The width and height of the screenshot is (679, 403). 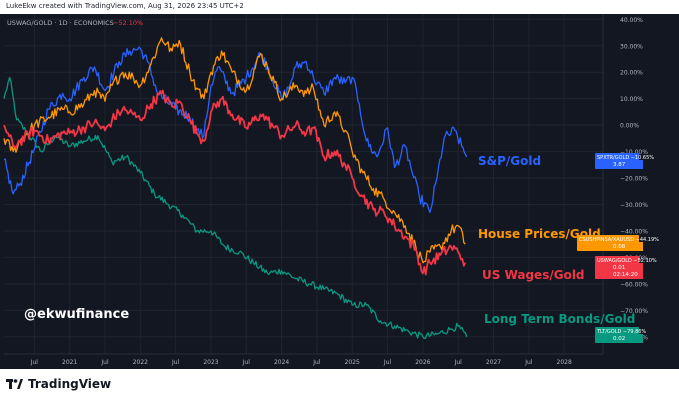 I want to click on y-tick-label: −60.00%, so click(x=634, y=284).